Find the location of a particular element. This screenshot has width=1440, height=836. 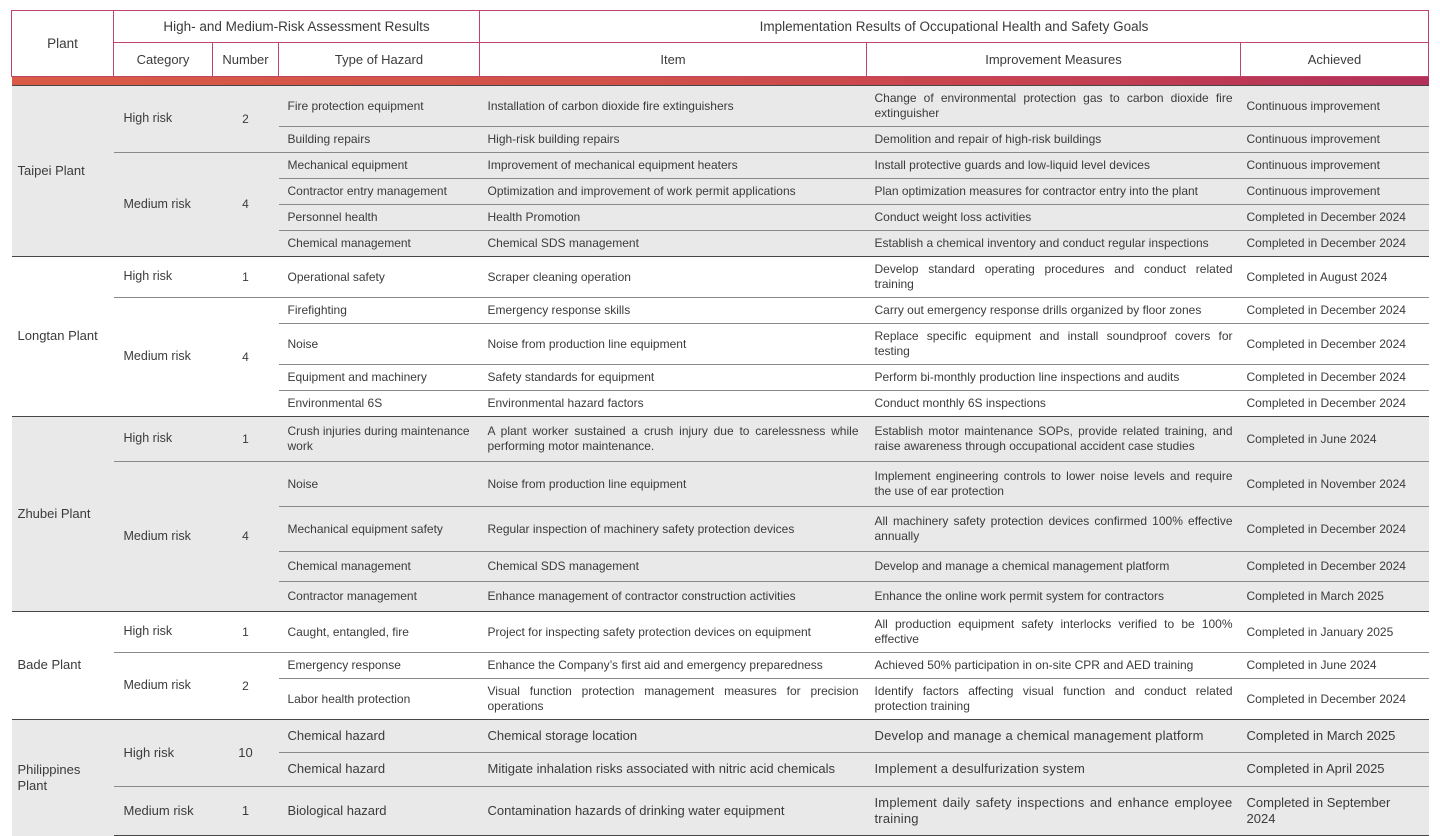

plant-cell: Taipei Plant is located at coordinates (62, 171).